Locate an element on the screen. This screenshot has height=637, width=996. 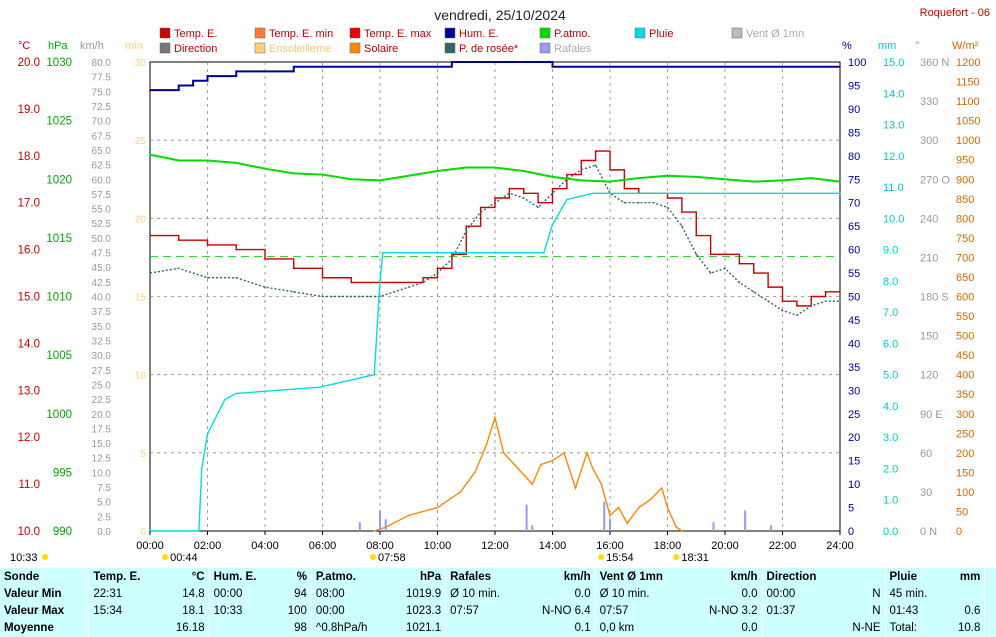
axis-tick-hum: 20 is located at coordinates (854, 438).